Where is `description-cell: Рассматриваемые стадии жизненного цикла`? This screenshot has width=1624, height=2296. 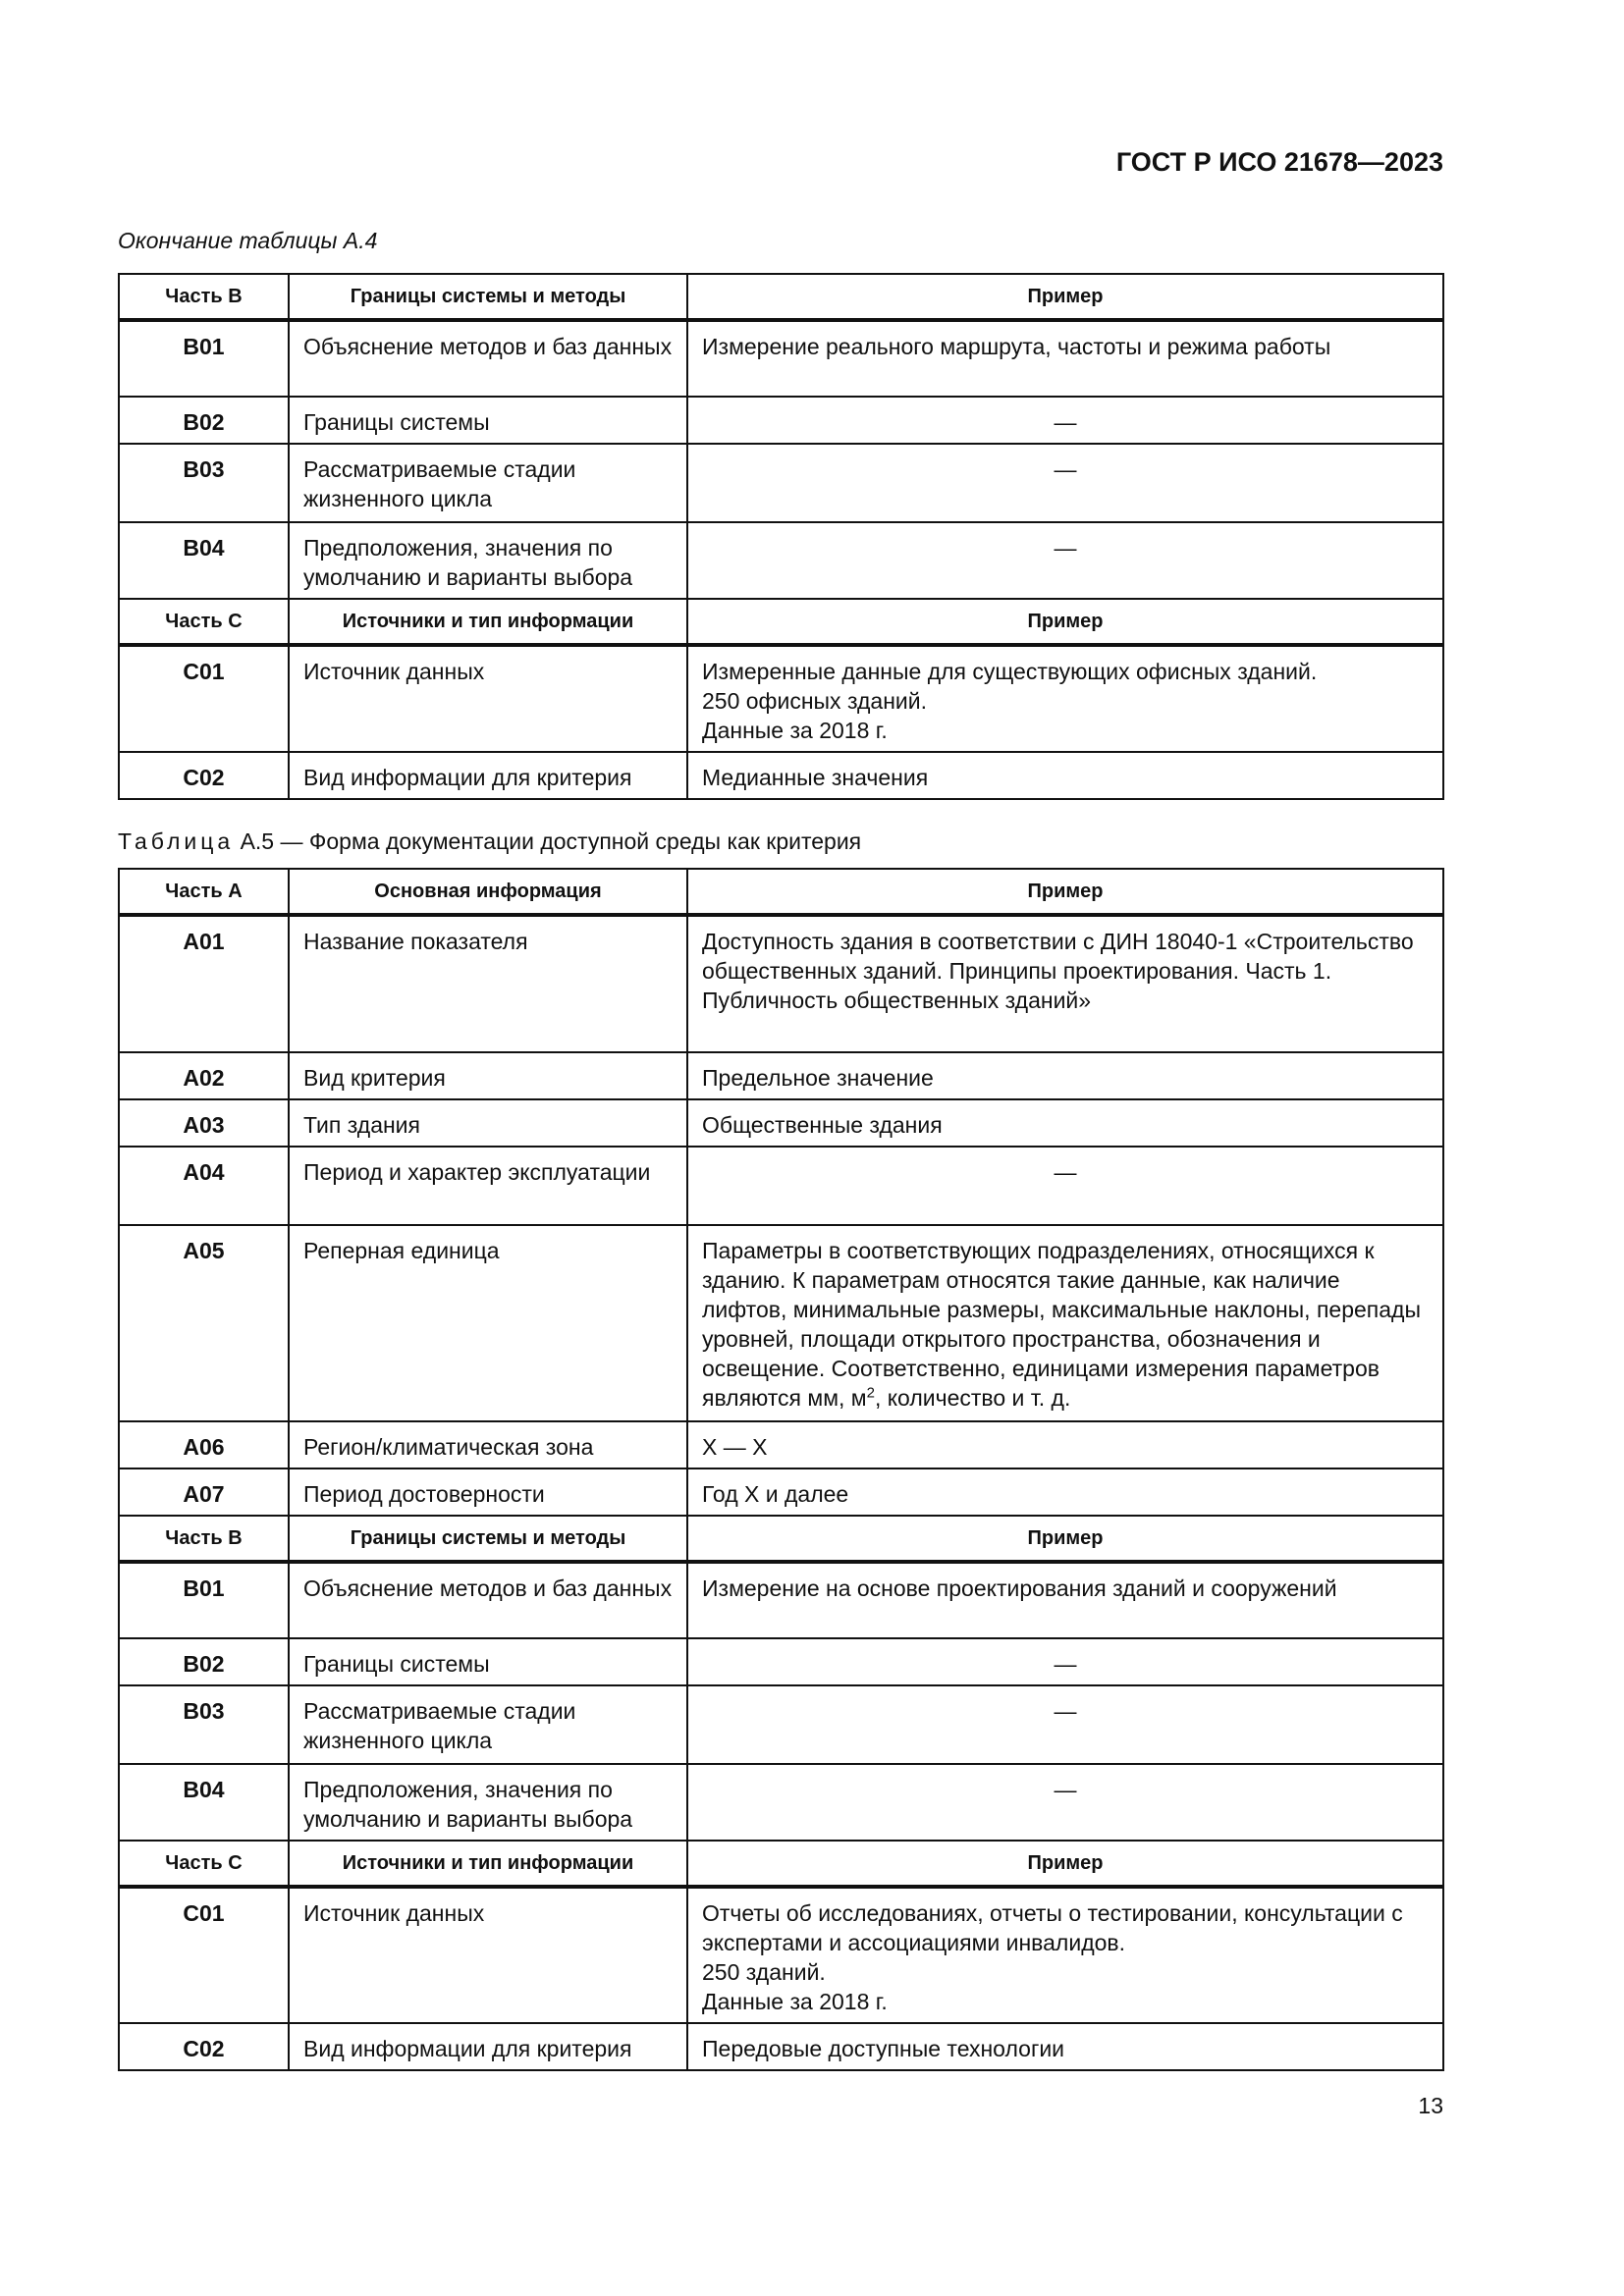
description-cell: Рассматриваемые стадии жизненного цикла is located at coordinates (488, 483).